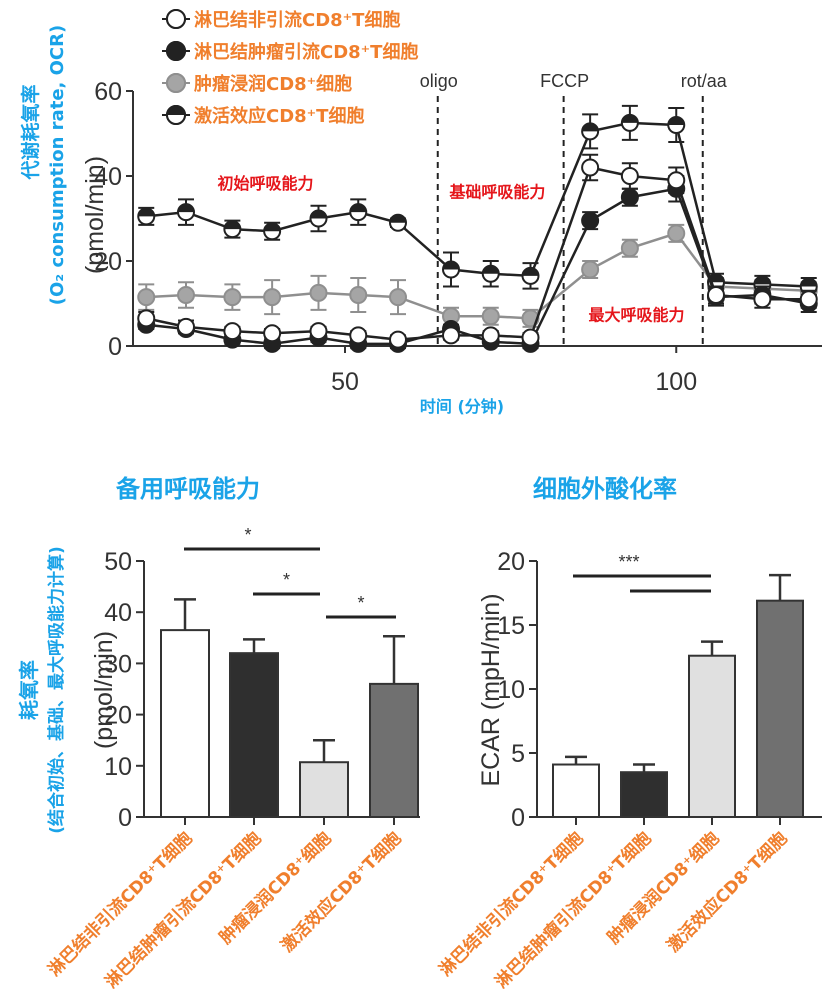  What do you see at coordinates (676, 382) in the screenshot?
I see `x-tick-label: 100` at bounding box center [676, 382].